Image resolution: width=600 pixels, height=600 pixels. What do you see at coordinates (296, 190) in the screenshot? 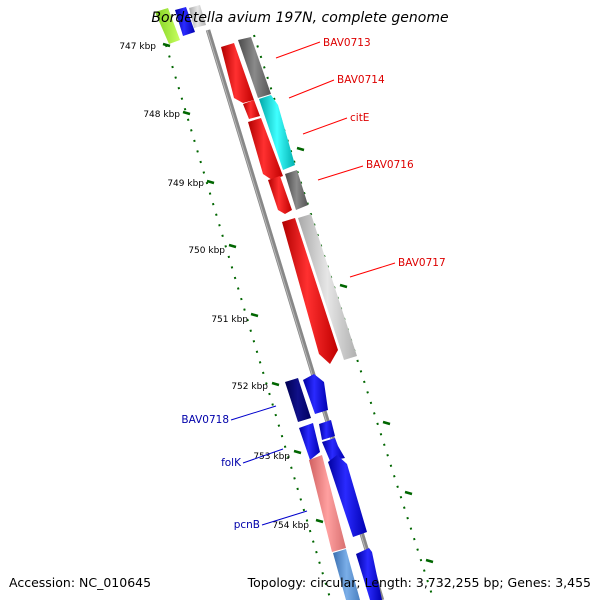
I see `gene-gray-small` at bounding box center [296, 190].